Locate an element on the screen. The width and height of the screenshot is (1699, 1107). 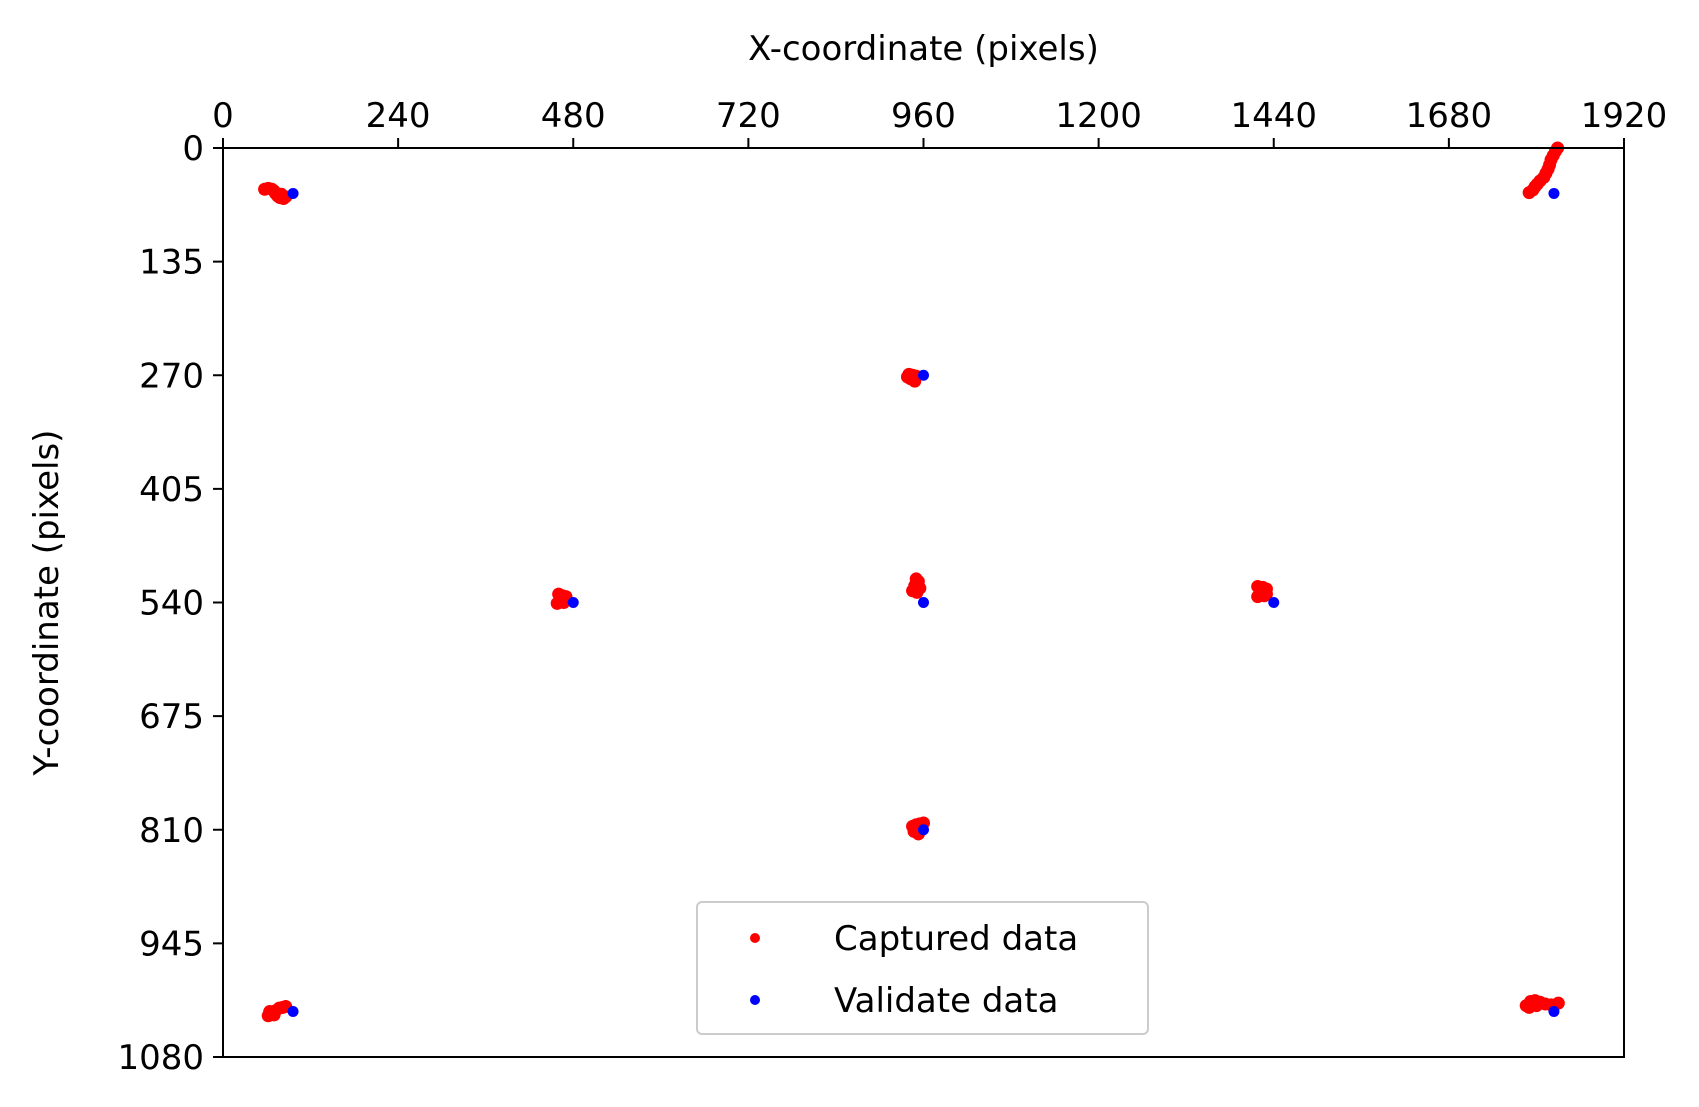
legend-marker-captured is located at coordinates (755, 938).